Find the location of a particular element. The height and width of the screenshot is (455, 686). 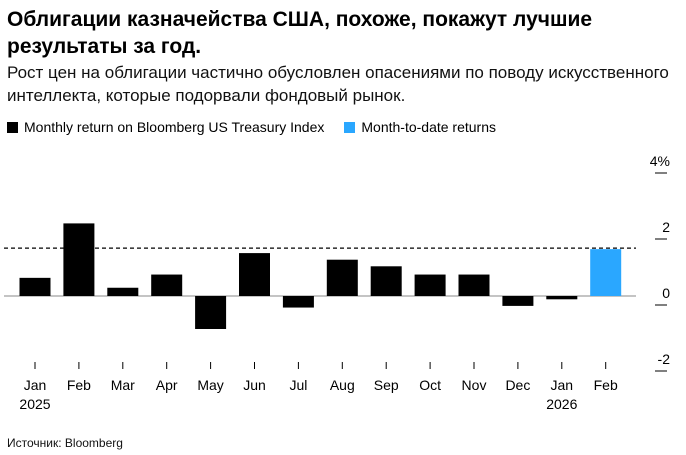

x-tick-label-4: May is located at coordinates (210, 385).